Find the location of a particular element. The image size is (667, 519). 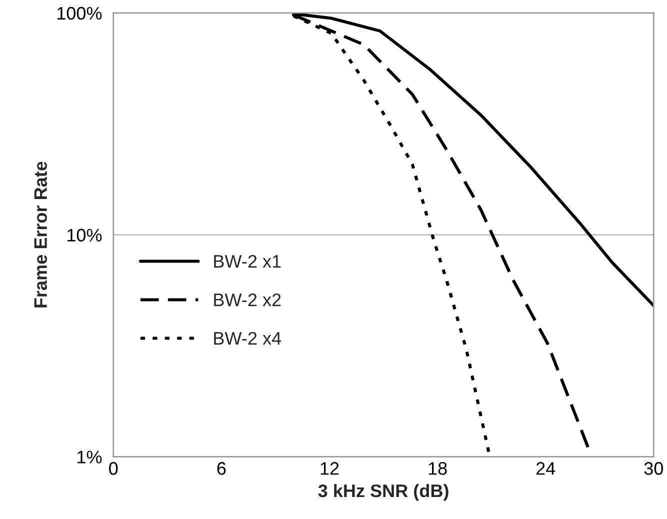

x-tick-label: 30 is located at coordinates (653, 468).